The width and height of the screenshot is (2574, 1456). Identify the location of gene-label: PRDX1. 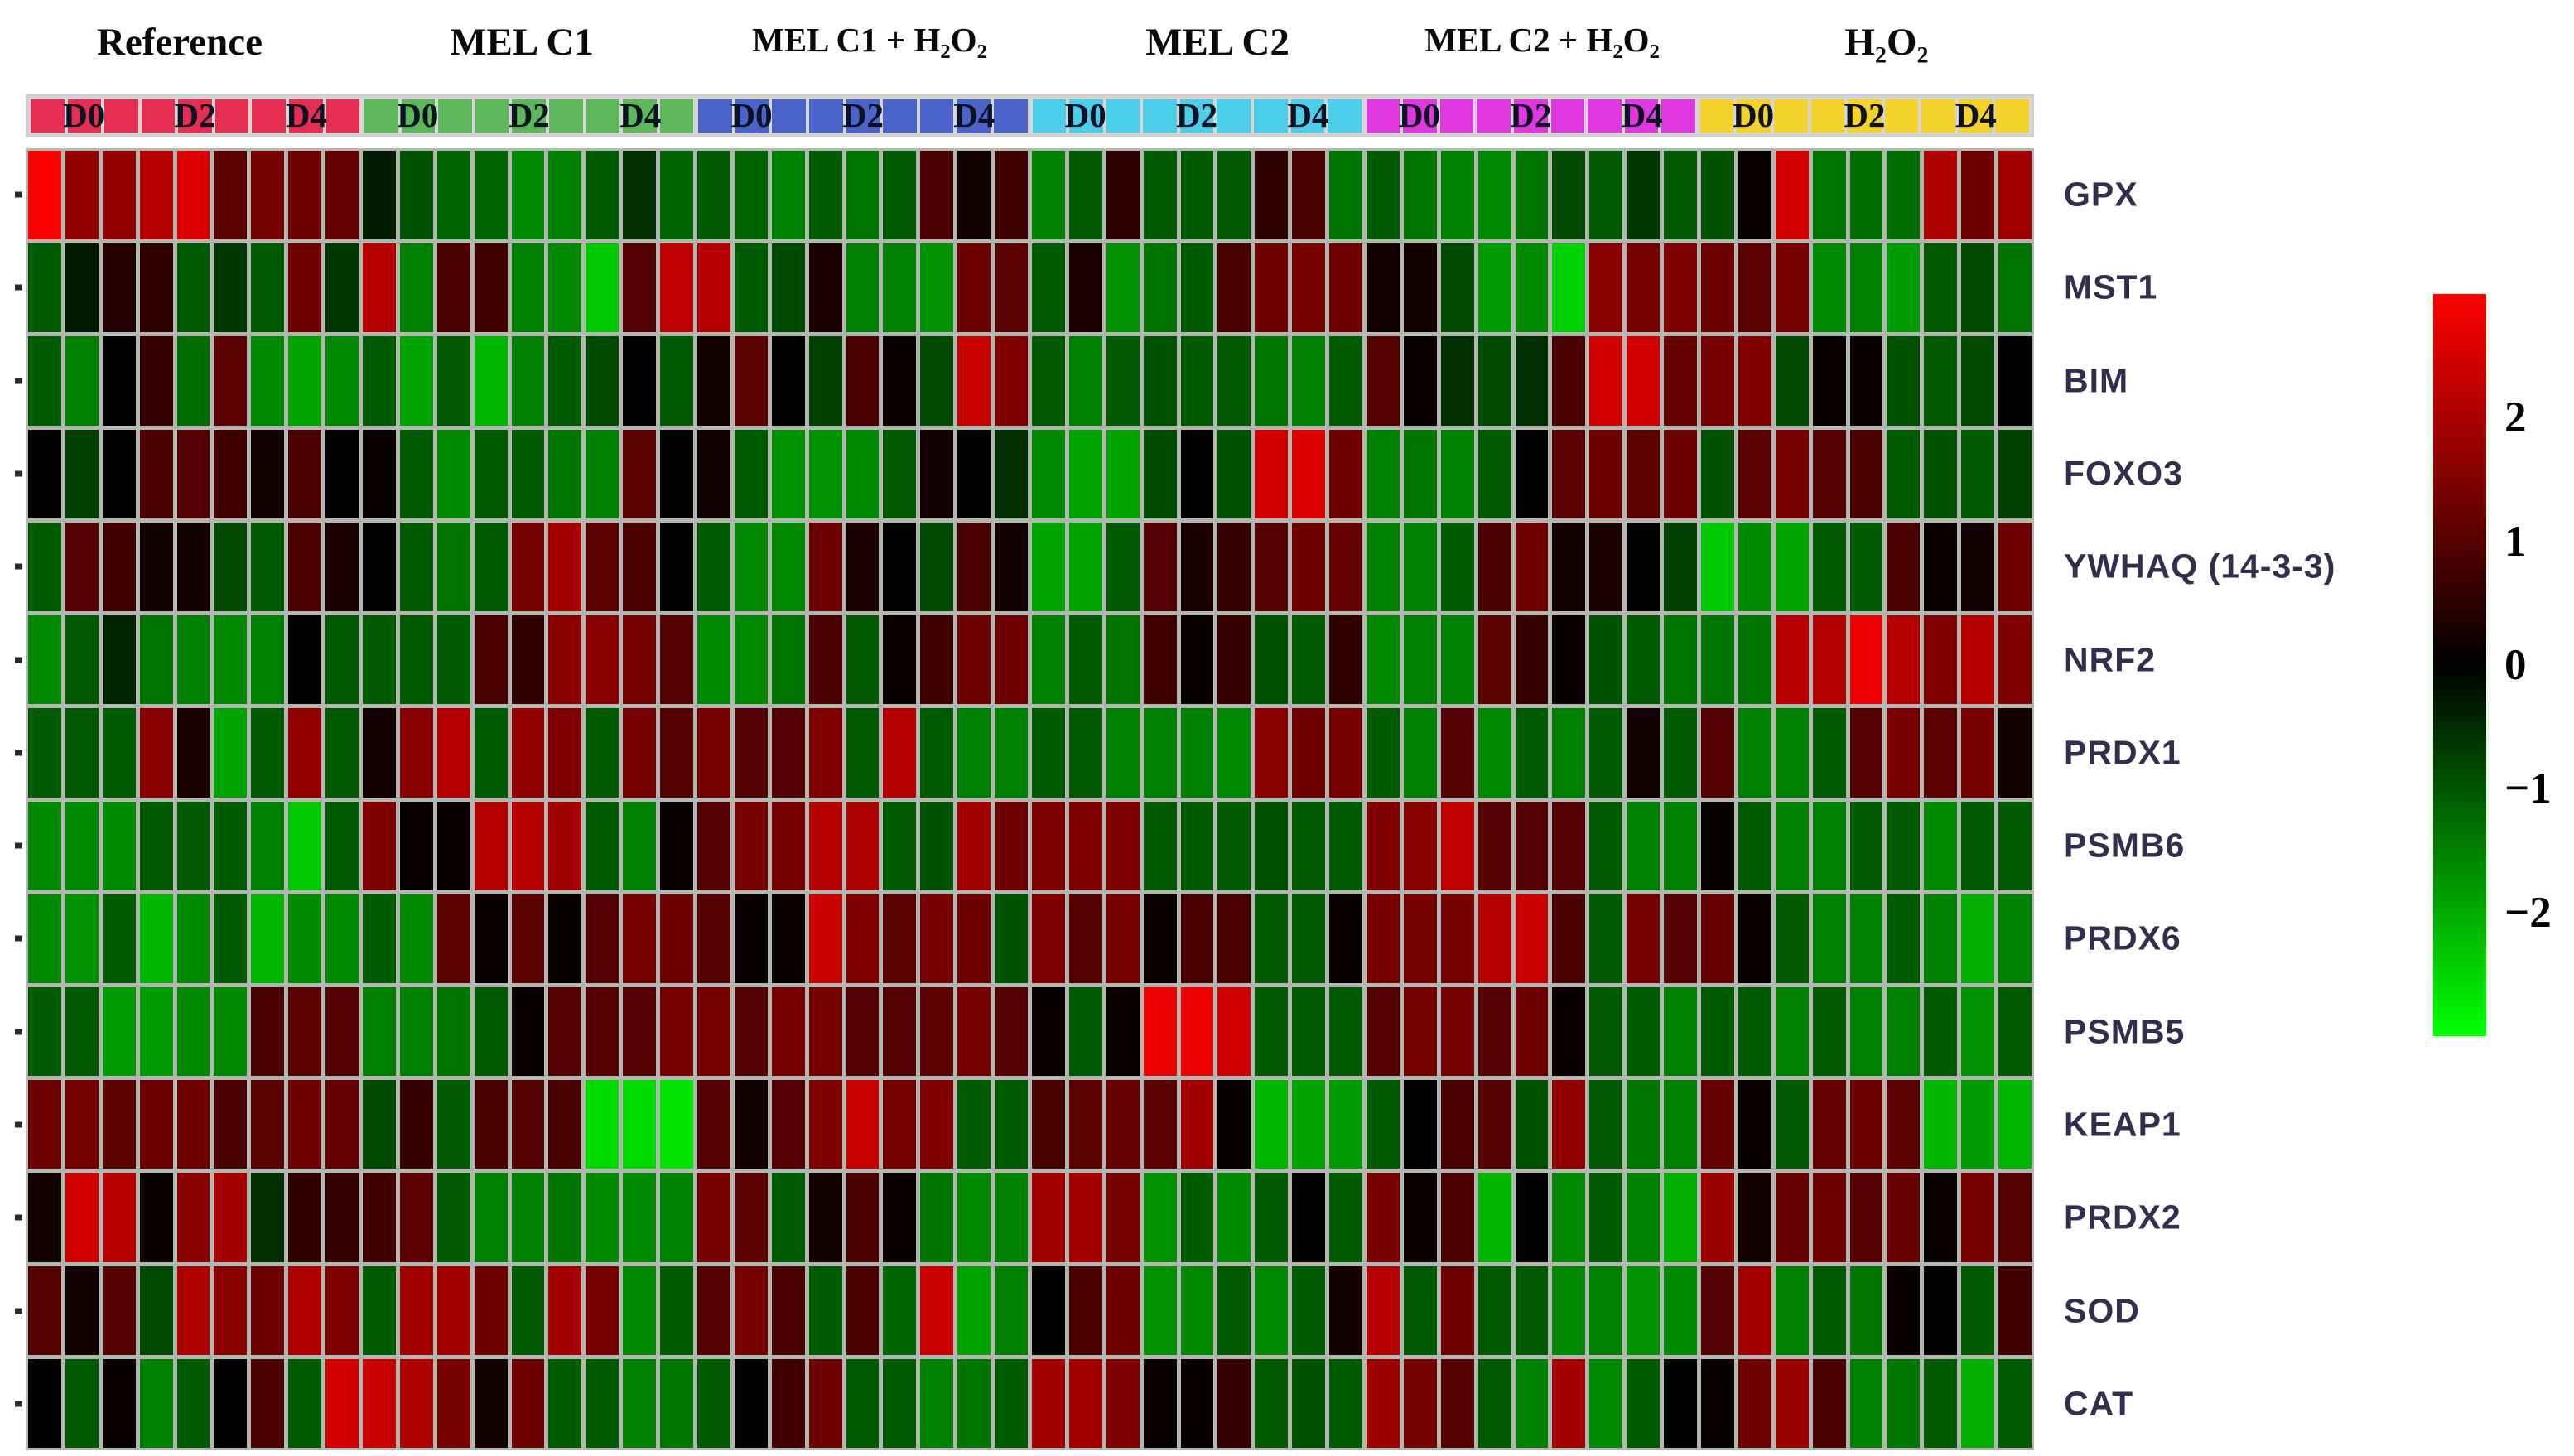
(2122, 752).